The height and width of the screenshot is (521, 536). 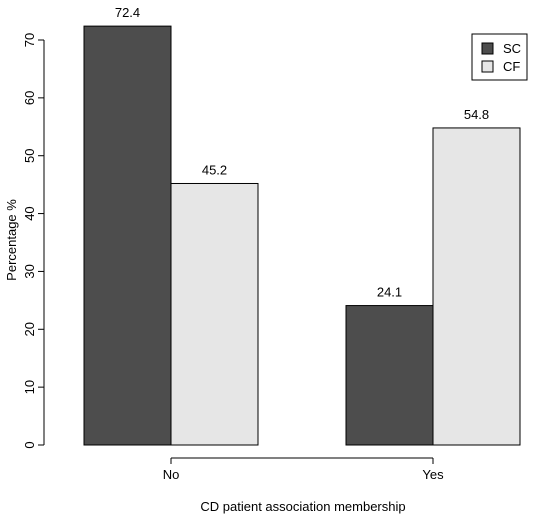 What do you see at coordinates (214, 169) in the screenshot?
I see `data-label-cf-no: 45.2` at bounding box center [214, 169].